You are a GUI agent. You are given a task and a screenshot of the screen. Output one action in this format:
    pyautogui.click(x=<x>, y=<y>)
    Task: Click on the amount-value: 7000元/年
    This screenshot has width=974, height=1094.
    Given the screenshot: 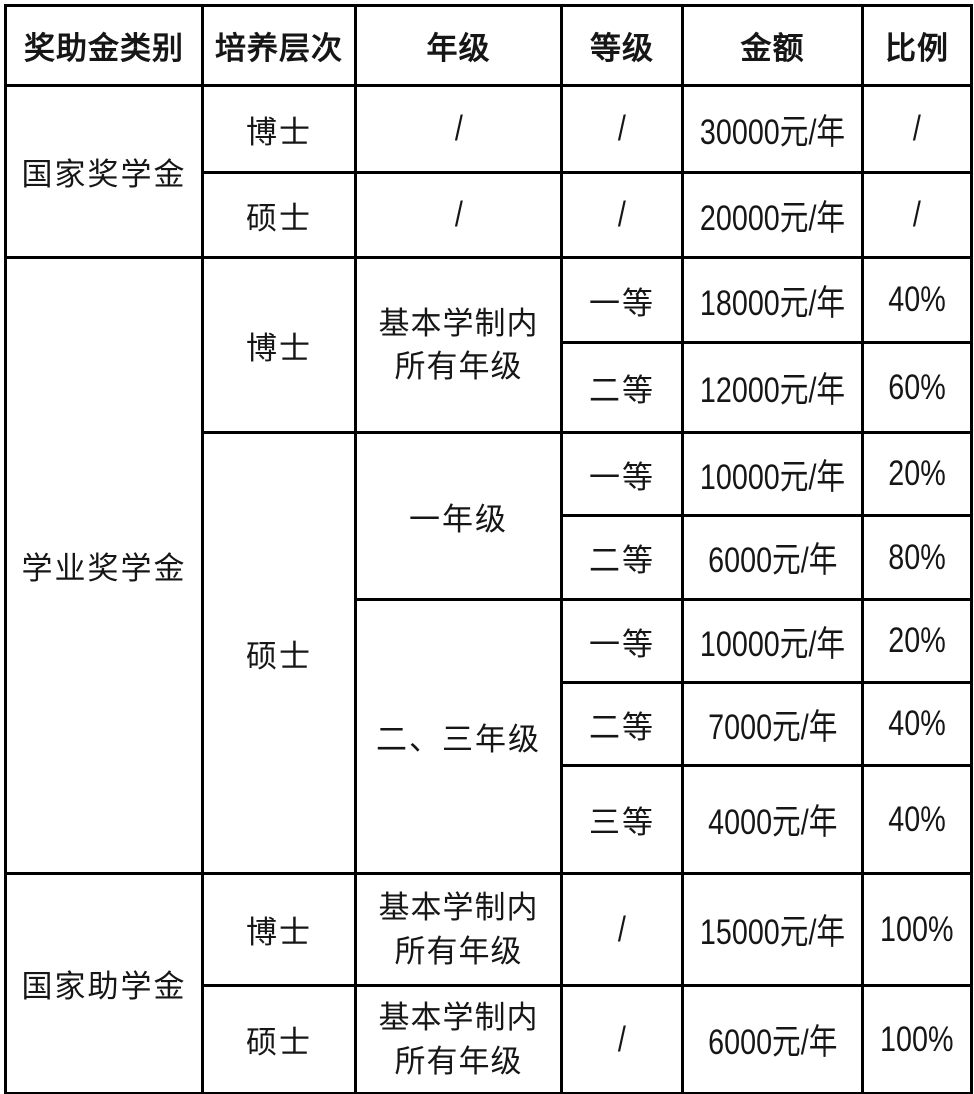 What is the action you would take?
    pyautogui.click(x=772, y=727)
    